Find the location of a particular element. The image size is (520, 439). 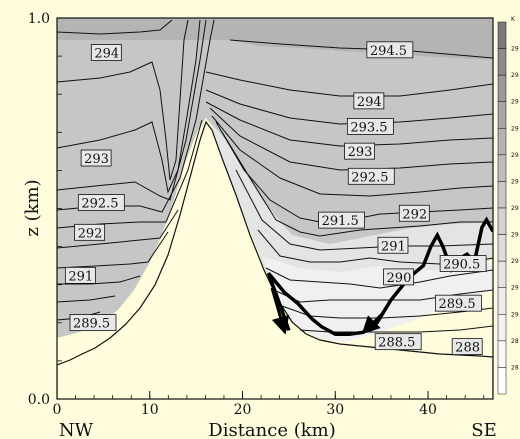

x-label-nw: NW is located at coordinates (76, 429).